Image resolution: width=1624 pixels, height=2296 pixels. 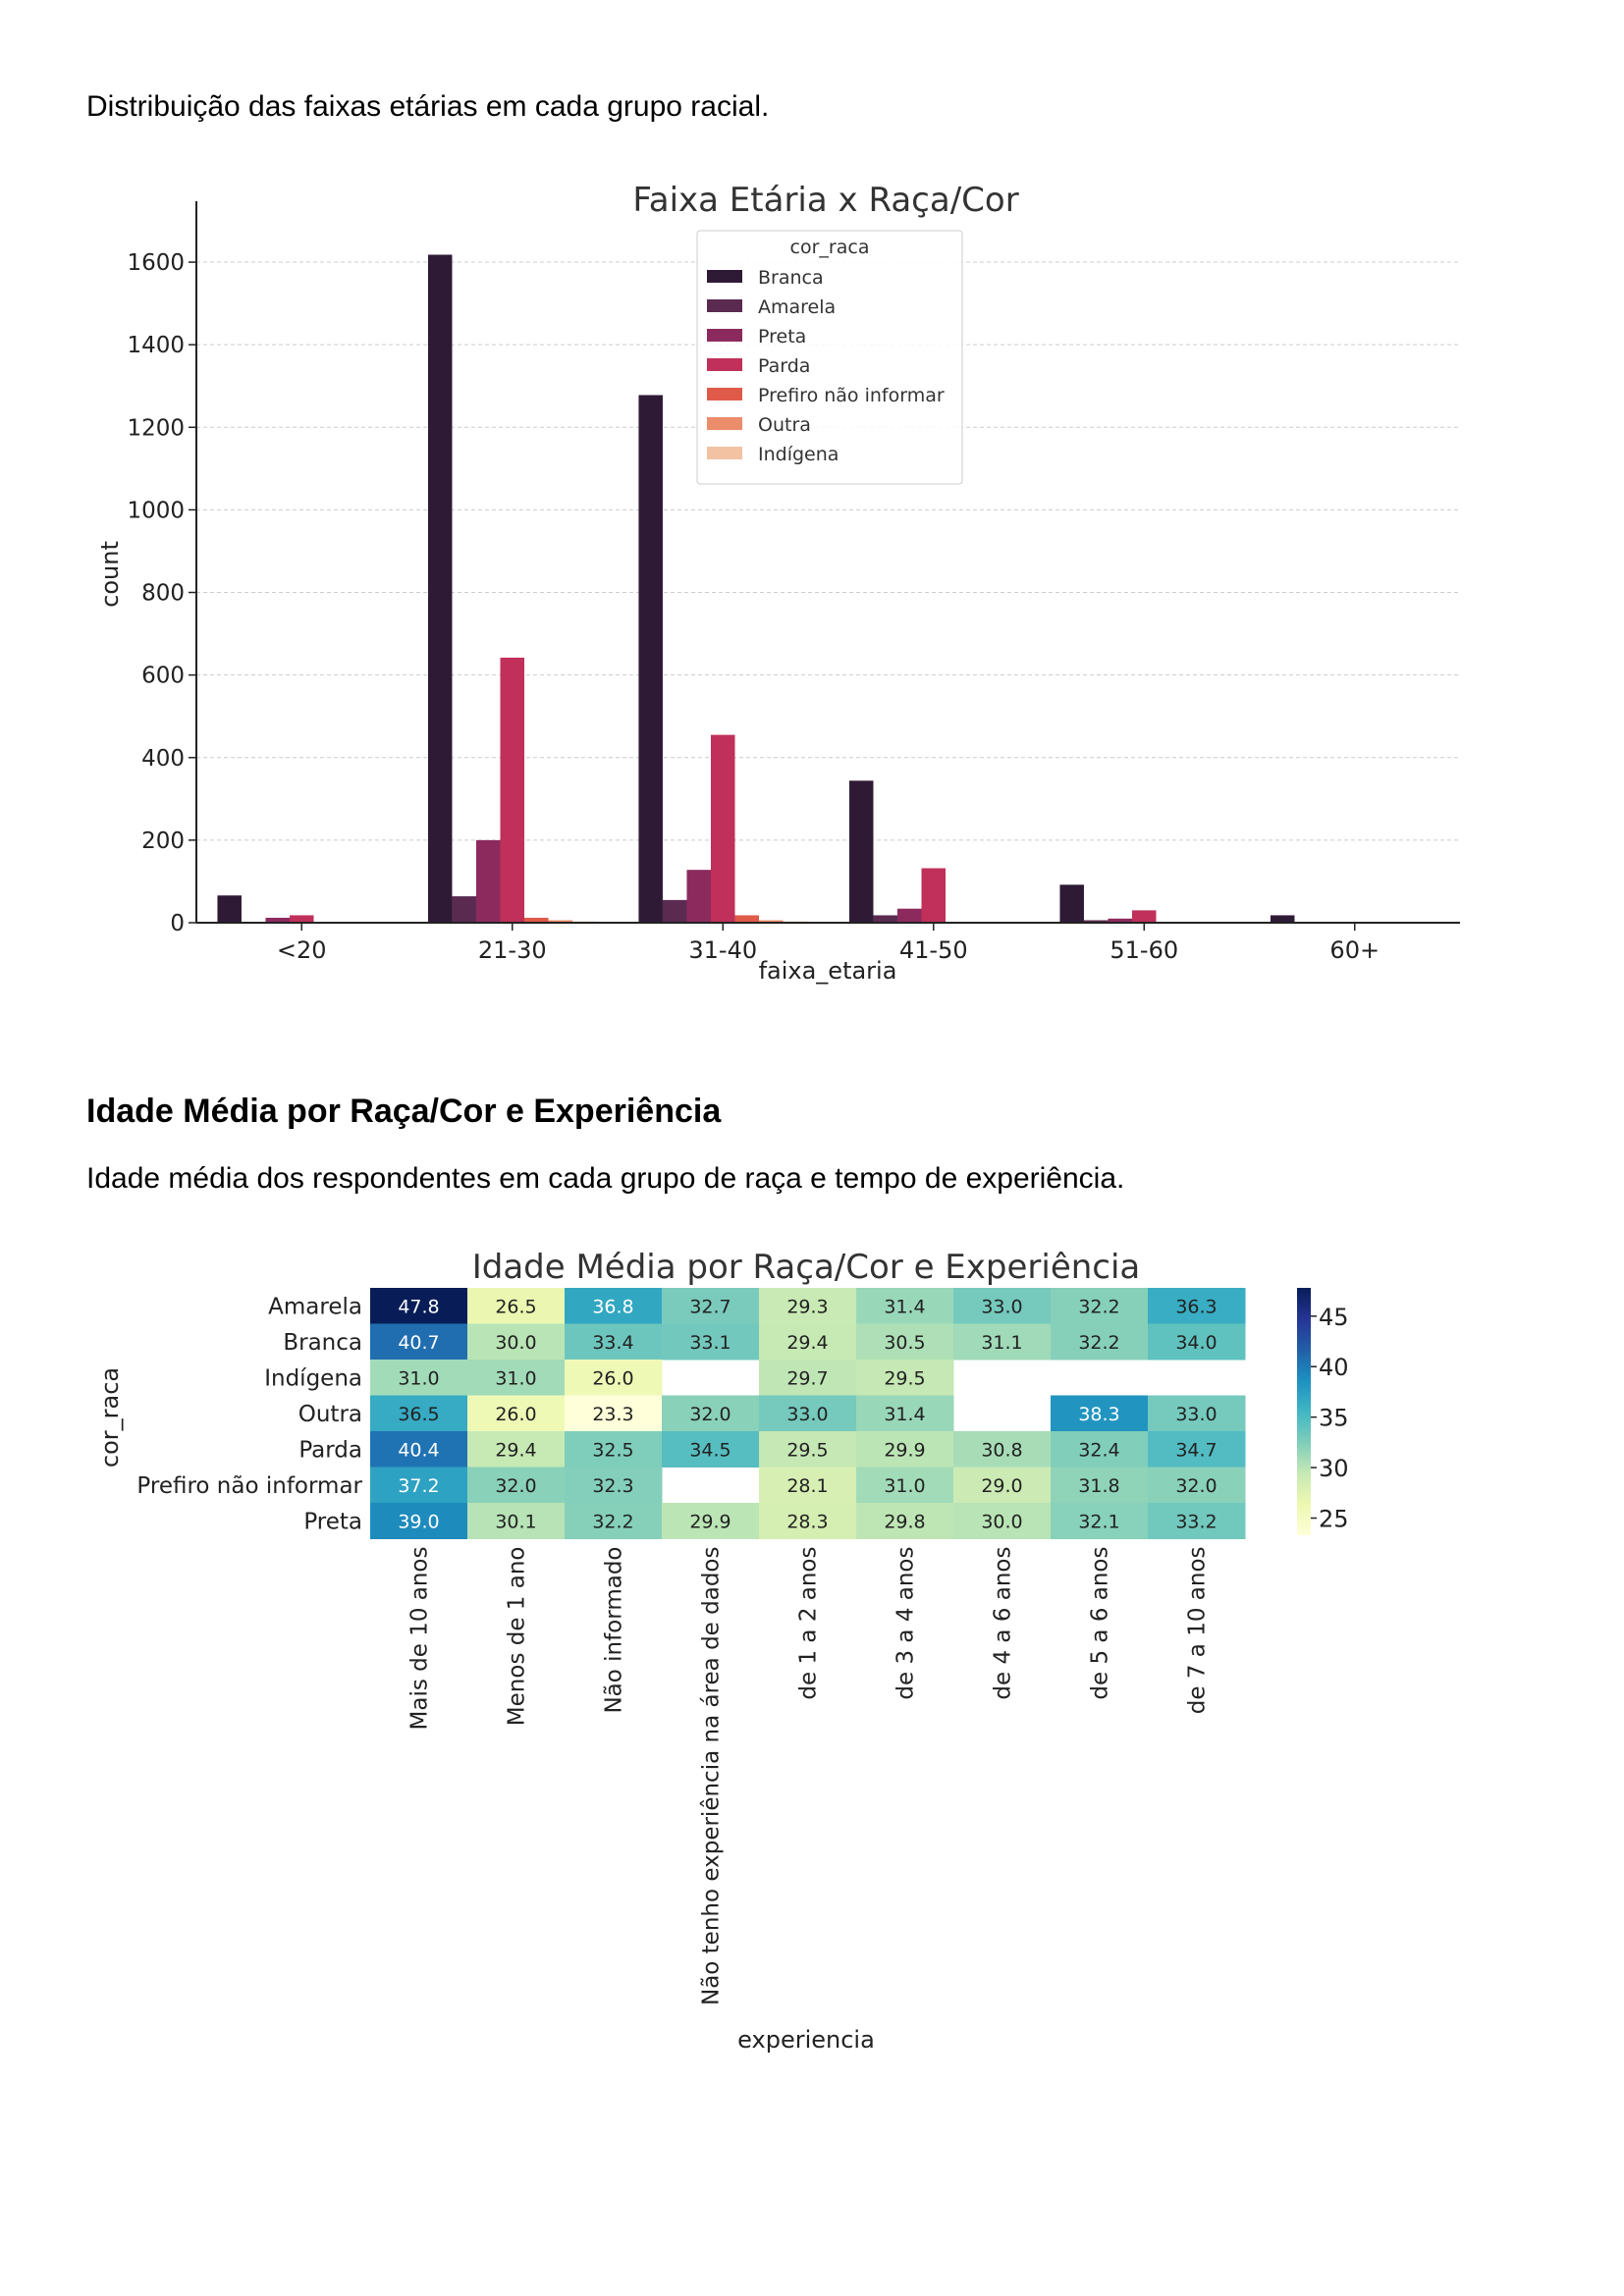 What do you see at coordinates (1334, 1318) in the screenshot?
I see `colorbar-tick-label: 45` at bounding box center [1334, 1318].